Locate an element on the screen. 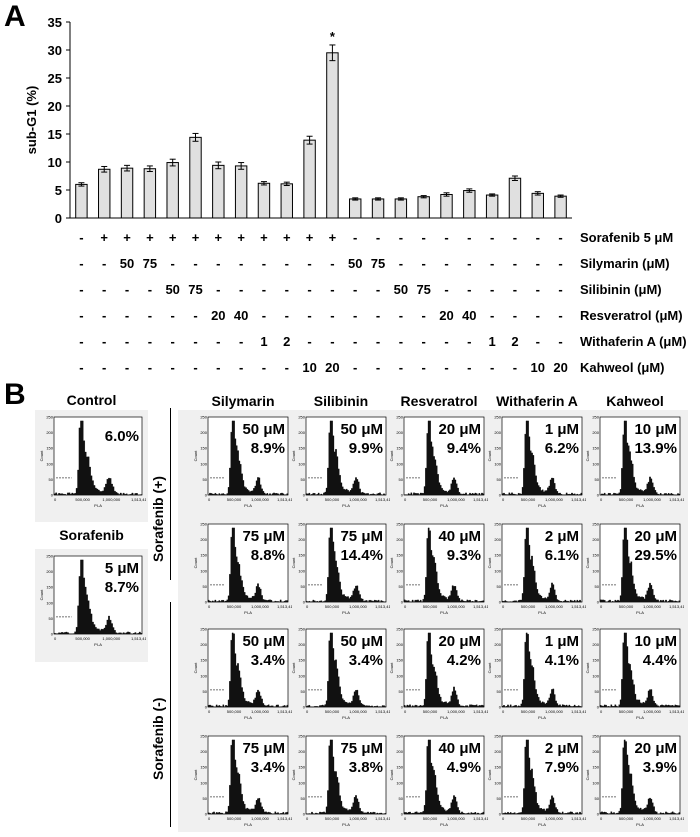 This screenshot has width=700, height=837. sub-g1-percent: 4.4% is located at coordinates (660, 660).